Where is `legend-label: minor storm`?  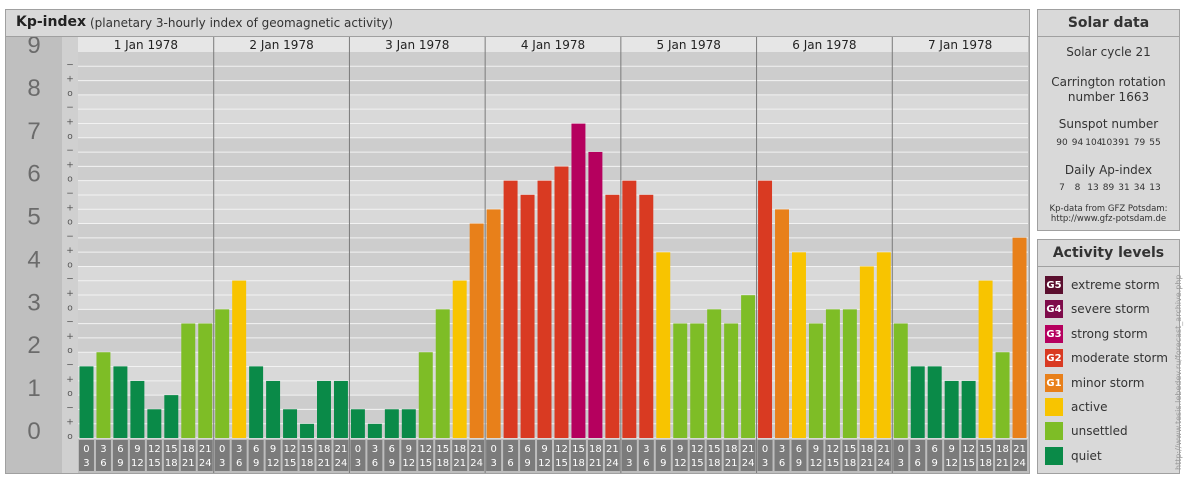 legend-label: minor storm is located at coordinates (1108, 383).